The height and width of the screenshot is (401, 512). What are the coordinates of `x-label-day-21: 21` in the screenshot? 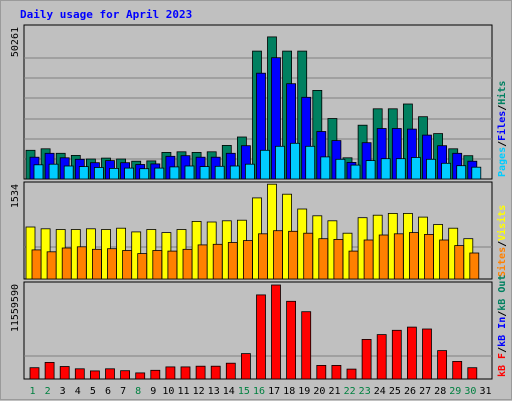 It's located at (334, 391).